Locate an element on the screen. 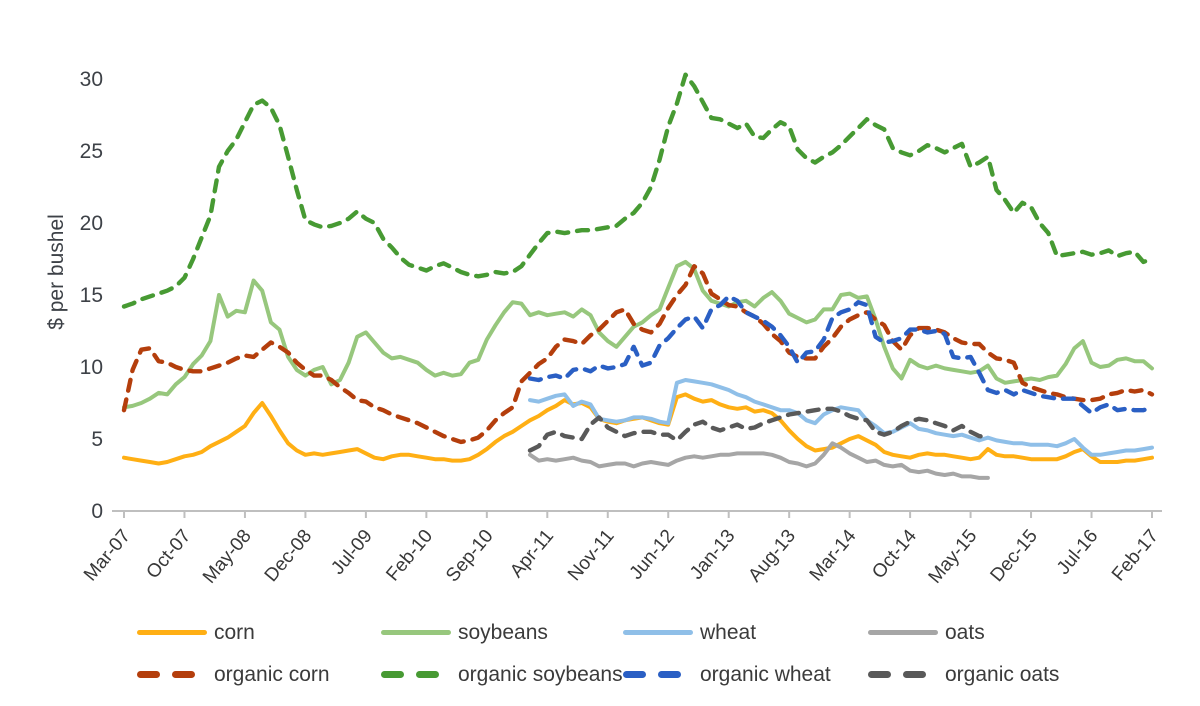 The image size is (1200, 706). series-organic-oats-line is located at coordinates (759, 429).